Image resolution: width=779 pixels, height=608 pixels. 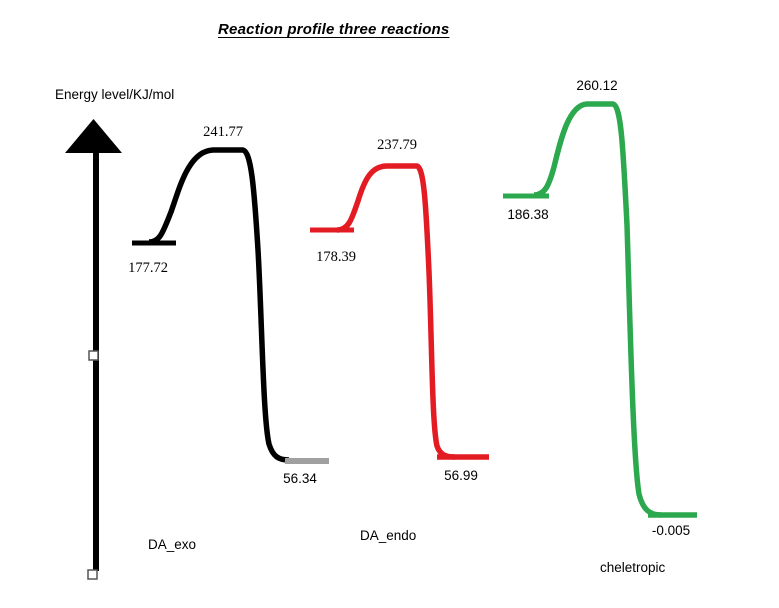 I want to click on da-endo-profile, so click(x=399, y=311).